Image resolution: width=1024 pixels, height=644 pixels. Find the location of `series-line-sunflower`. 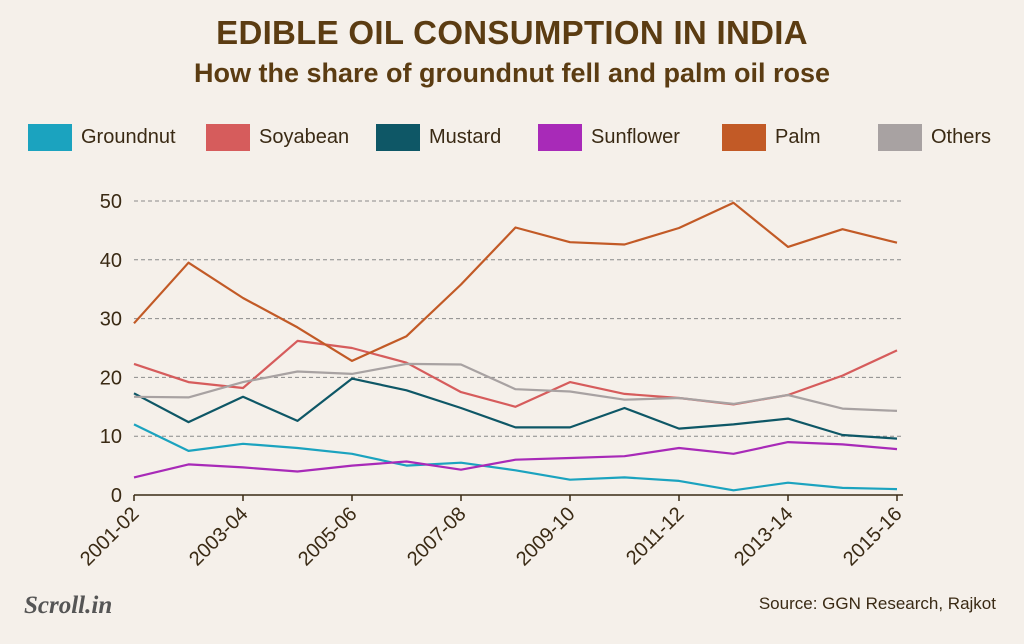

series-line-sunflower is located at coordinates (515, 460).